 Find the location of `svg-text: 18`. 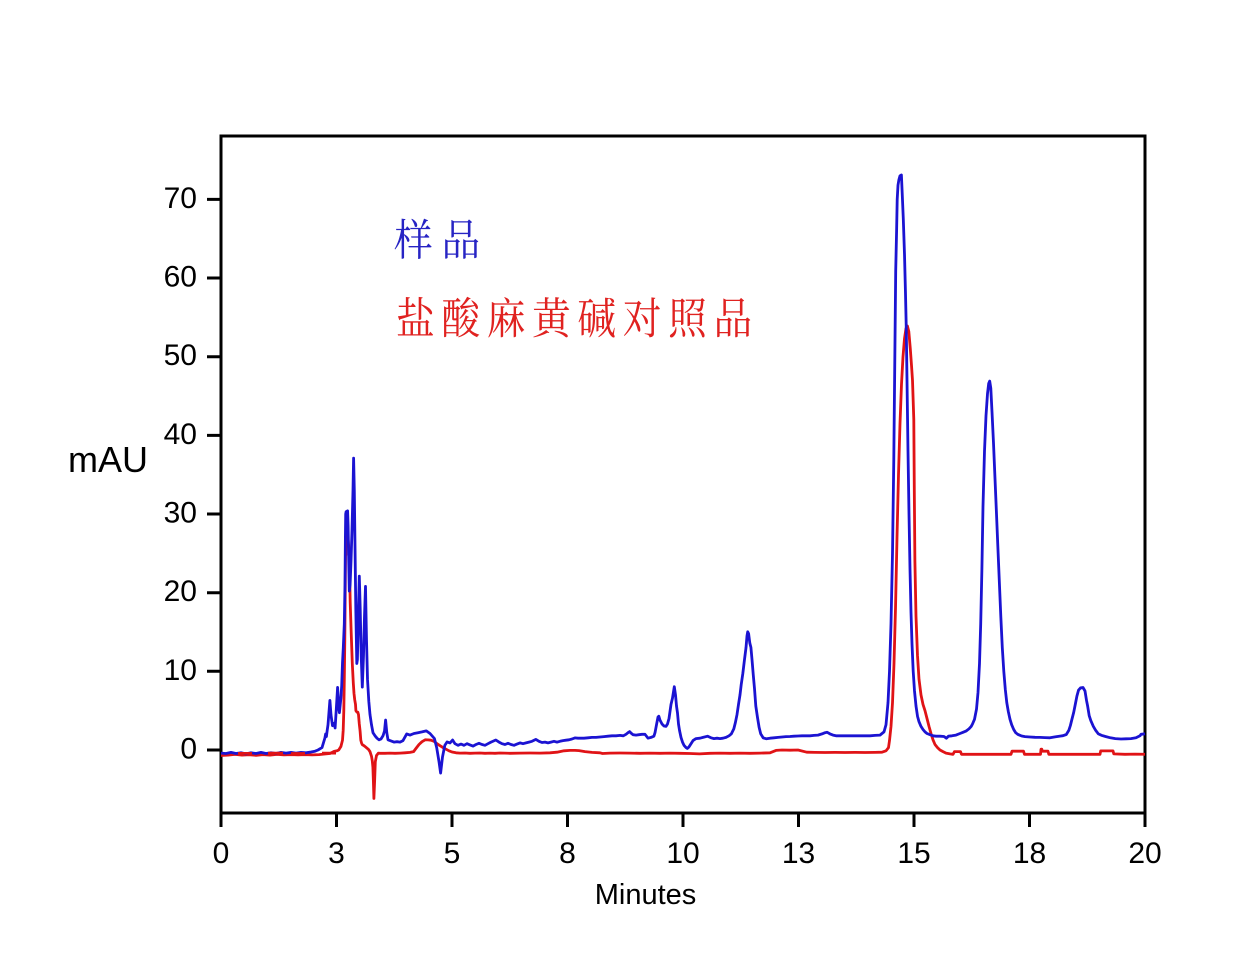

svg-text: 18 is located at coordinates (1029, 853).